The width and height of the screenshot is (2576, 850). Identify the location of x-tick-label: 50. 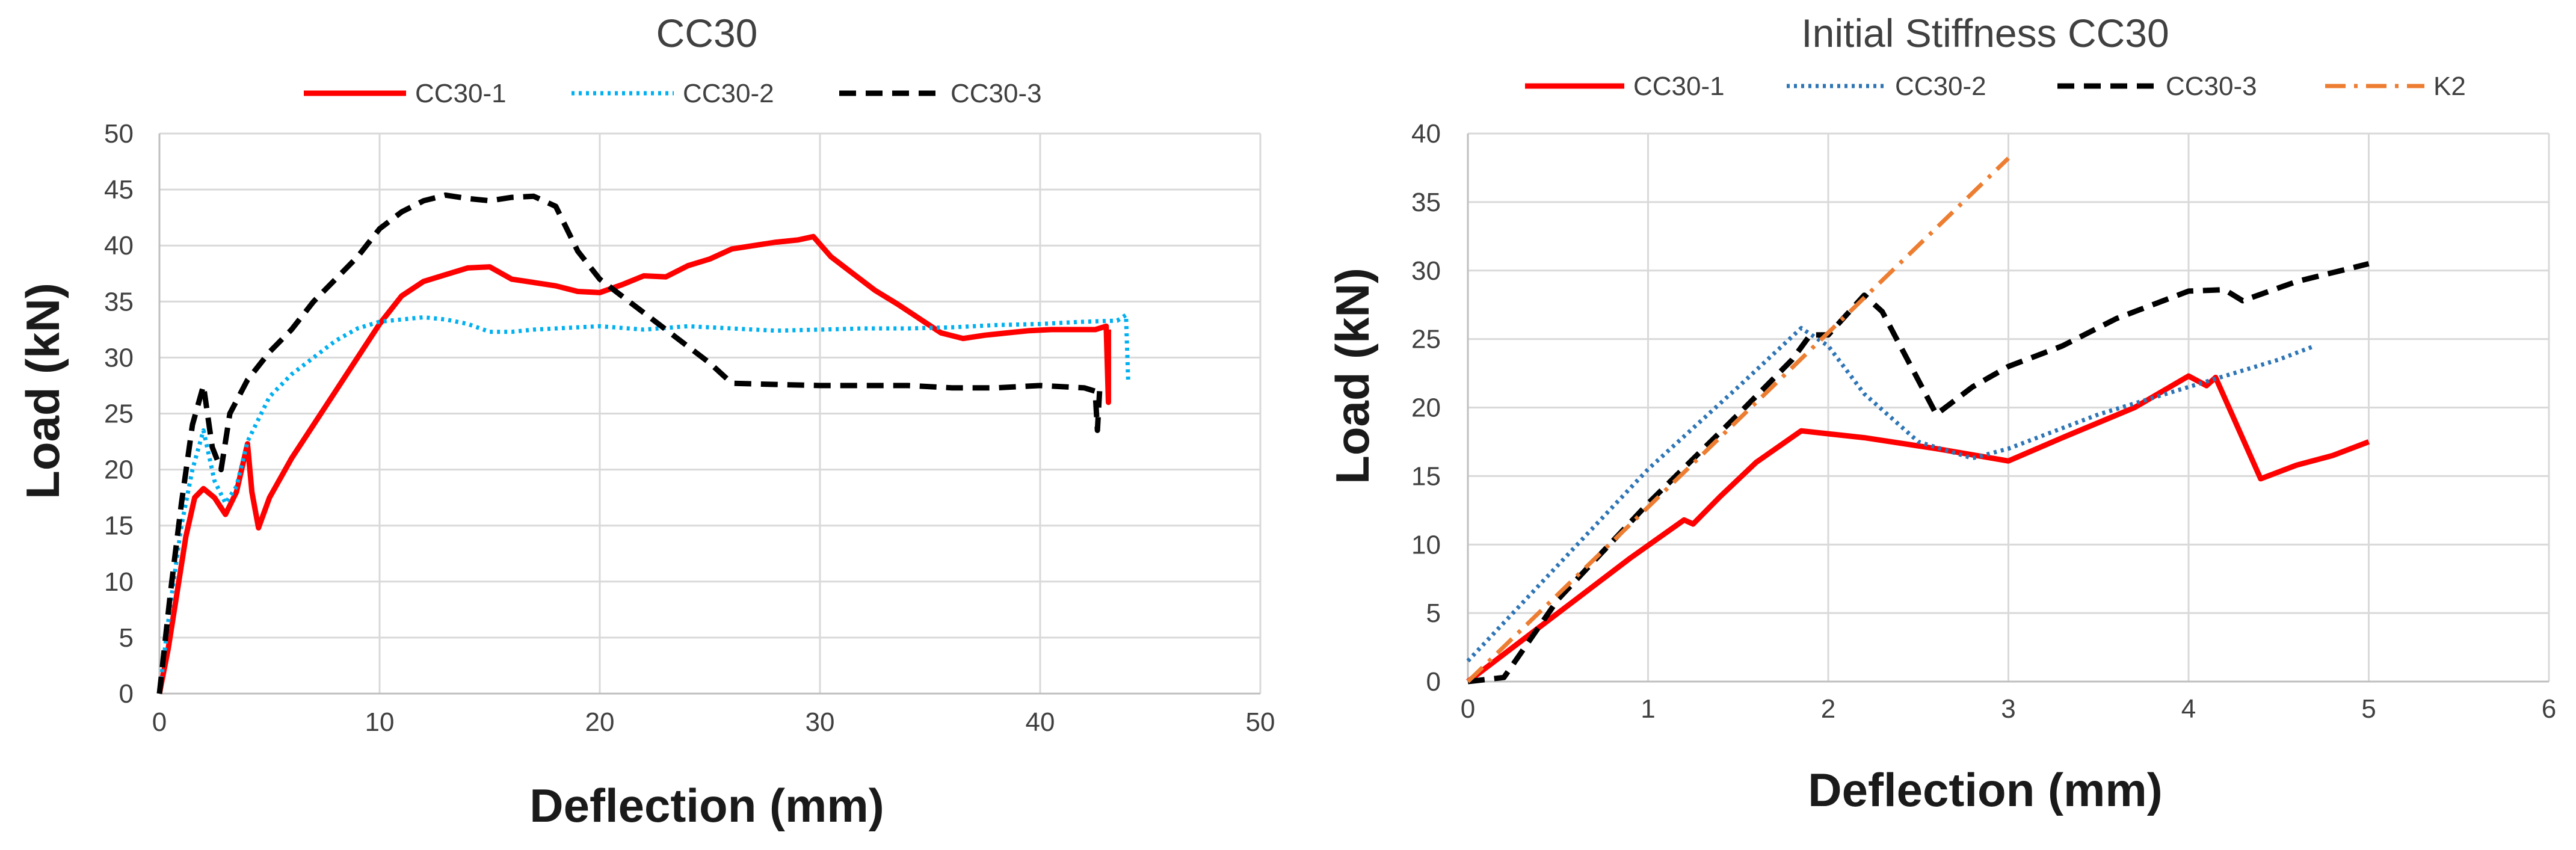
(1260, 722).